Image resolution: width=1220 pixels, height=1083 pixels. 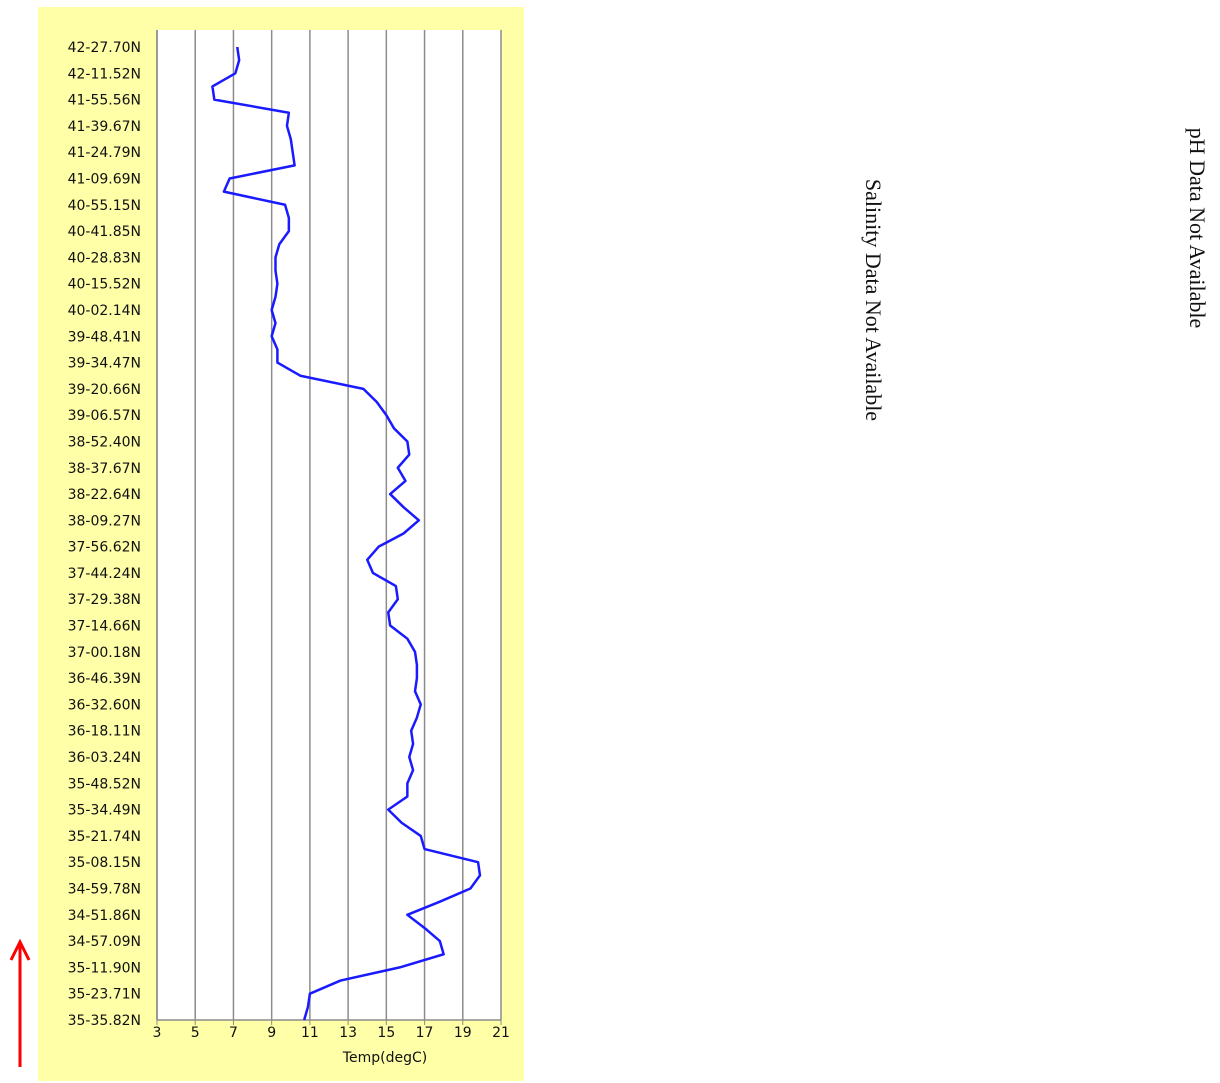 I want to click on y-tick-label: 39-34.47N, so click(x=104, y=364).